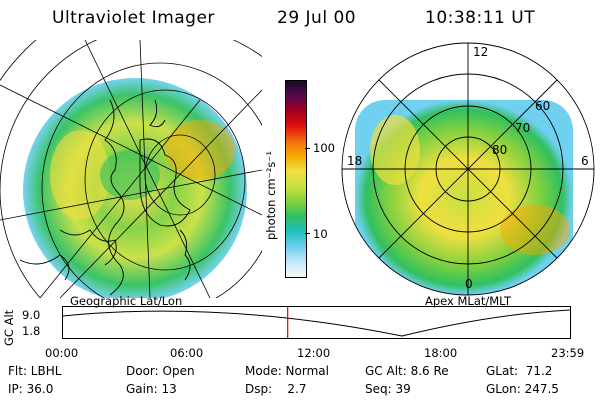 The width and height of the screenshot is (600, 400). I want to click on mlt-label-18: 18, so click(354, 161).